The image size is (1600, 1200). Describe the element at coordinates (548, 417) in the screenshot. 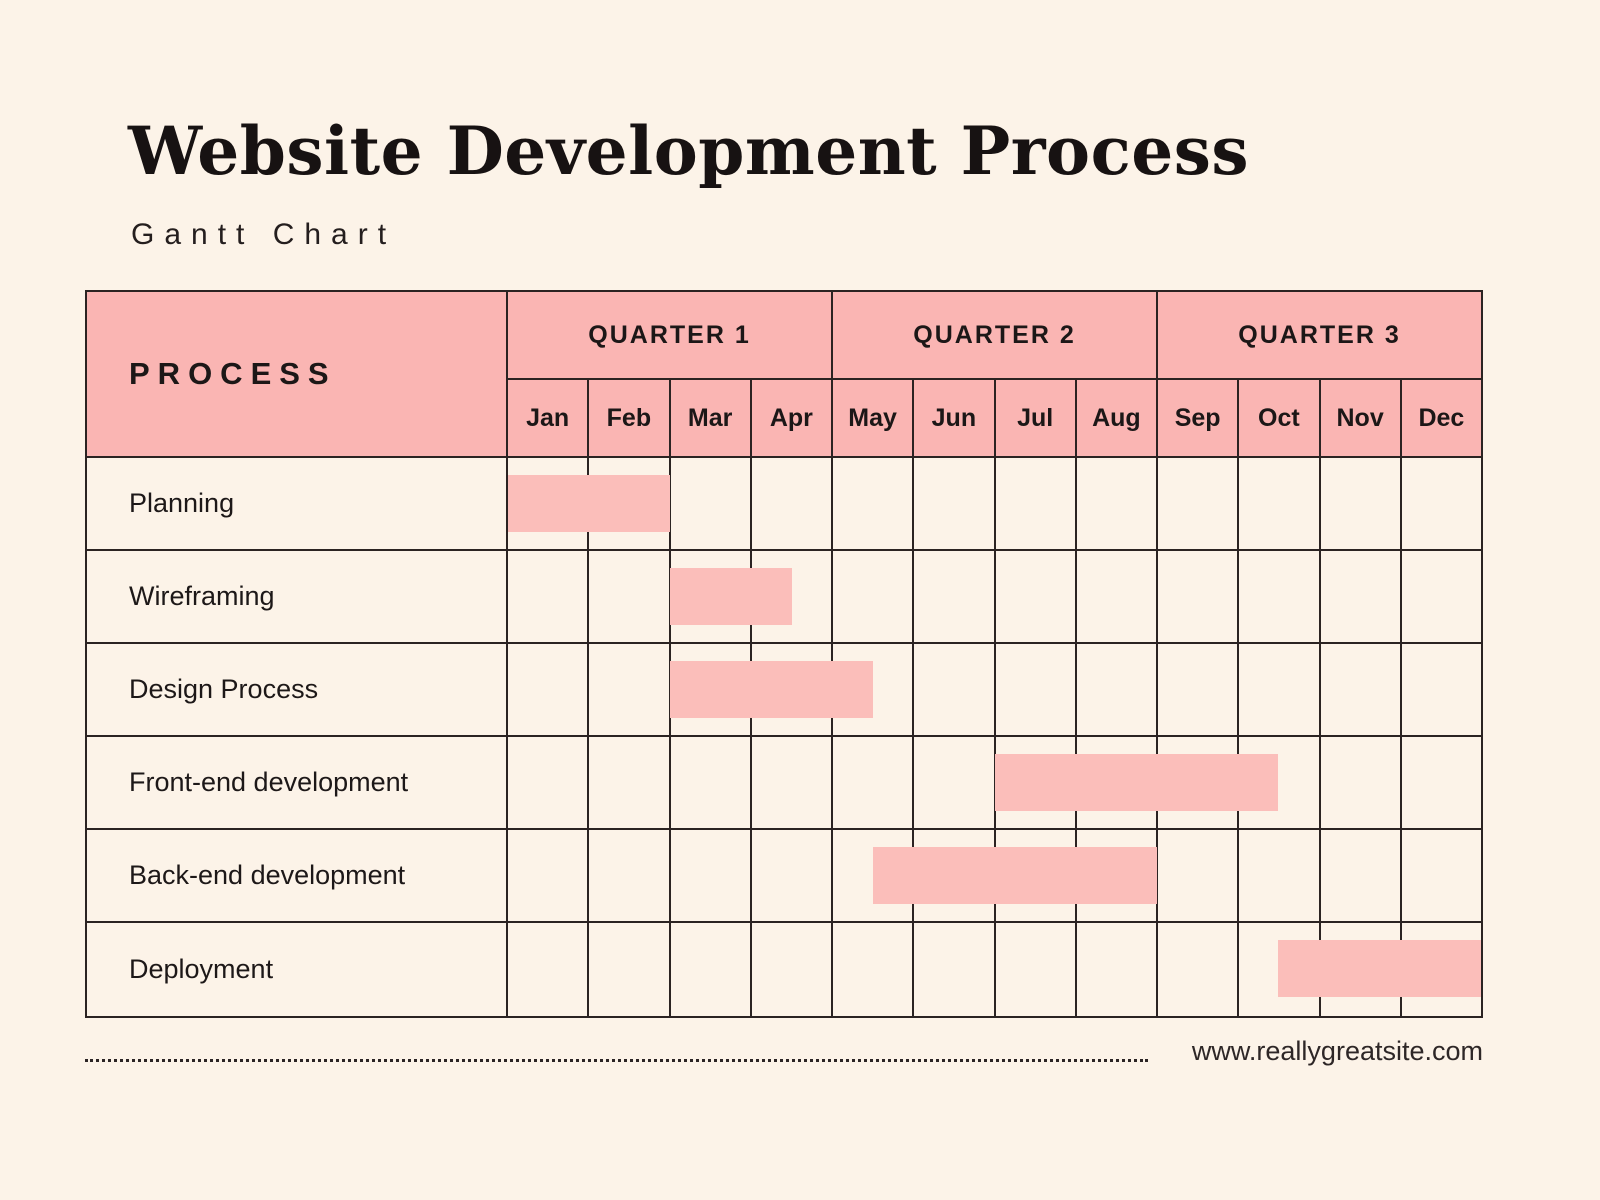

I see `month-header-jan: Jan` at that location.